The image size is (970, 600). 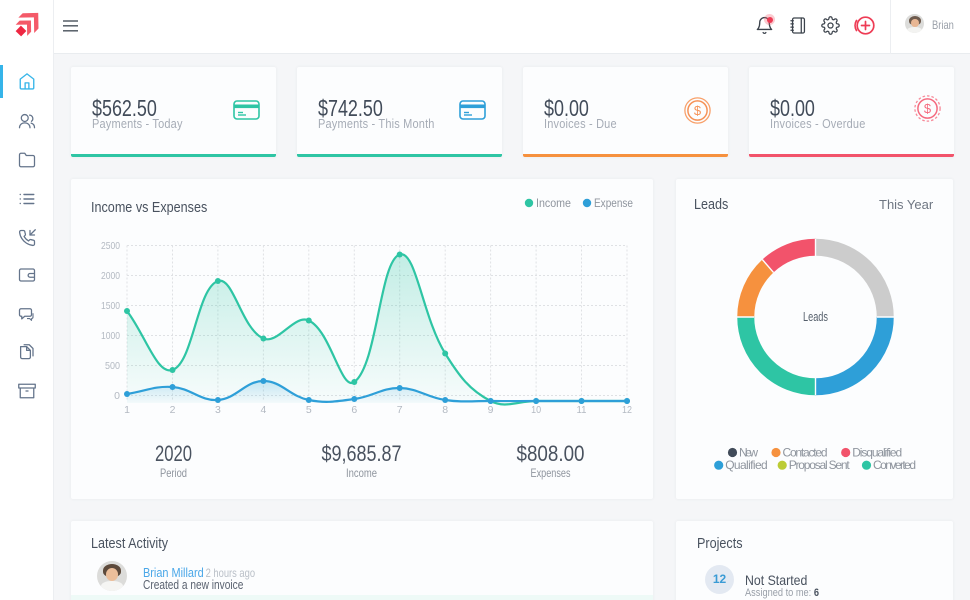 I want to click on svg-text: 4, so click(x=263, y=410).